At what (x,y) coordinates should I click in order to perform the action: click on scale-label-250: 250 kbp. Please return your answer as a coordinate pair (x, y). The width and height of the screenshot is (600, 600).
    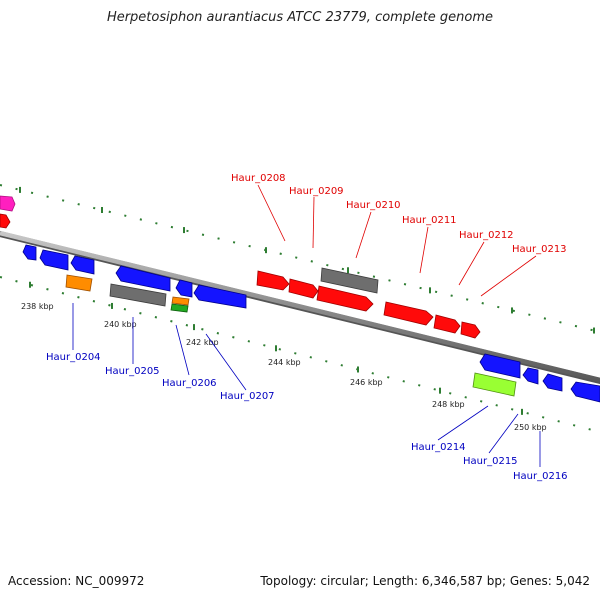
    Looking at the image, I should click on (530, 427).